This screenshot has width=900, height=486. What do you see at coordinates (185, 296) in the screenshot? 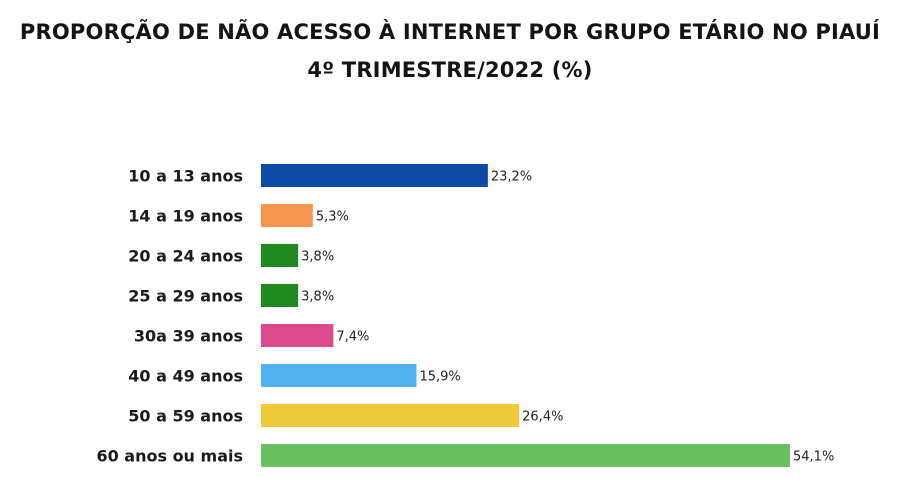
I see `category-label: 25 a 29 anos` at bounding box center [185, 296].